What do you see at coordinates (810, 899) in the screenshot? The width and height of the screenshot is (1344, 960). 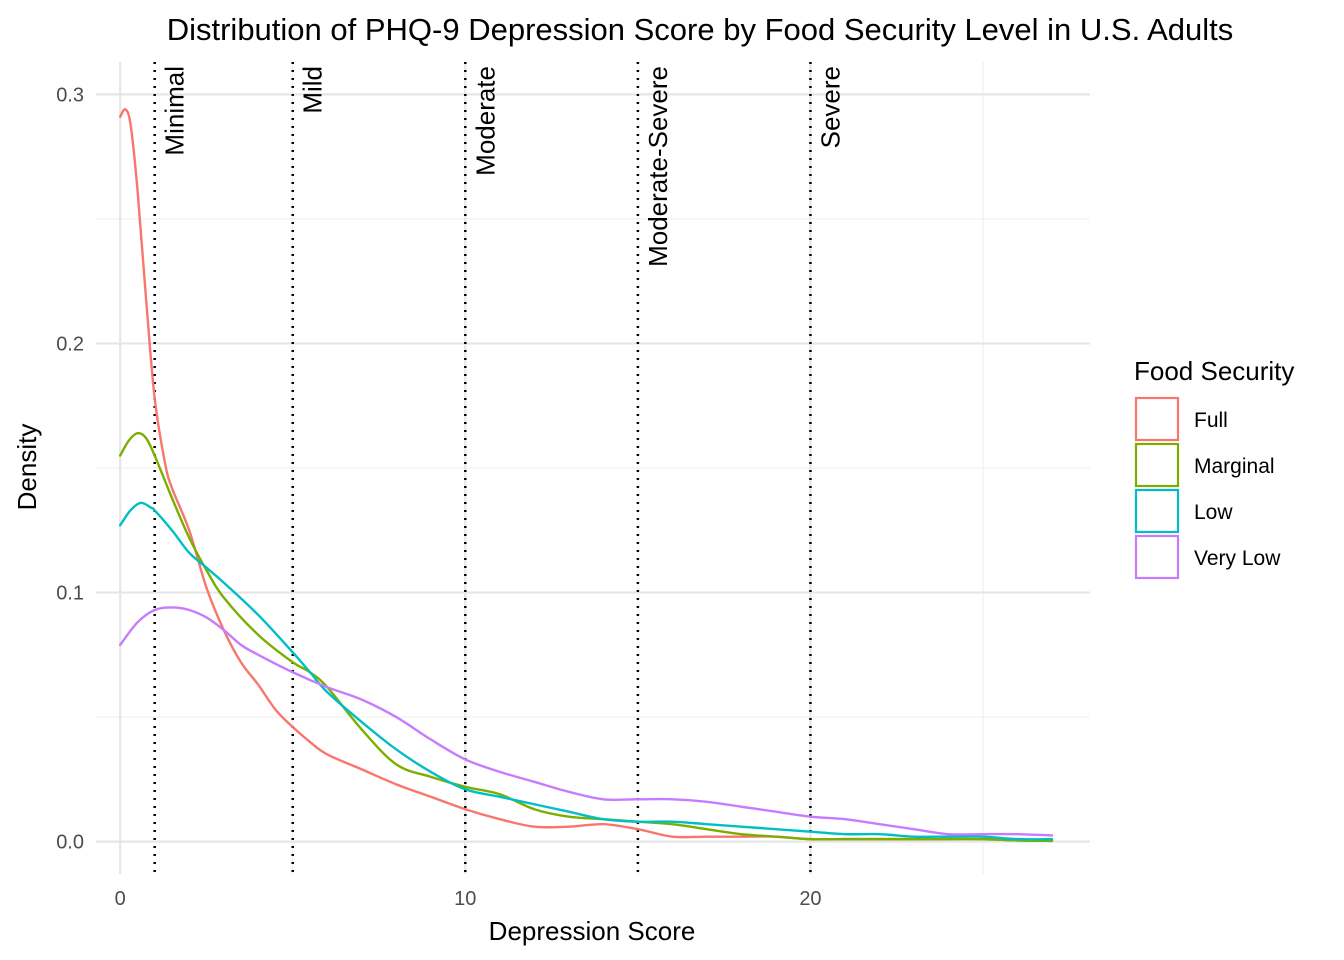 I see `x-tick-label: 20` at bounding box center [810, 899].